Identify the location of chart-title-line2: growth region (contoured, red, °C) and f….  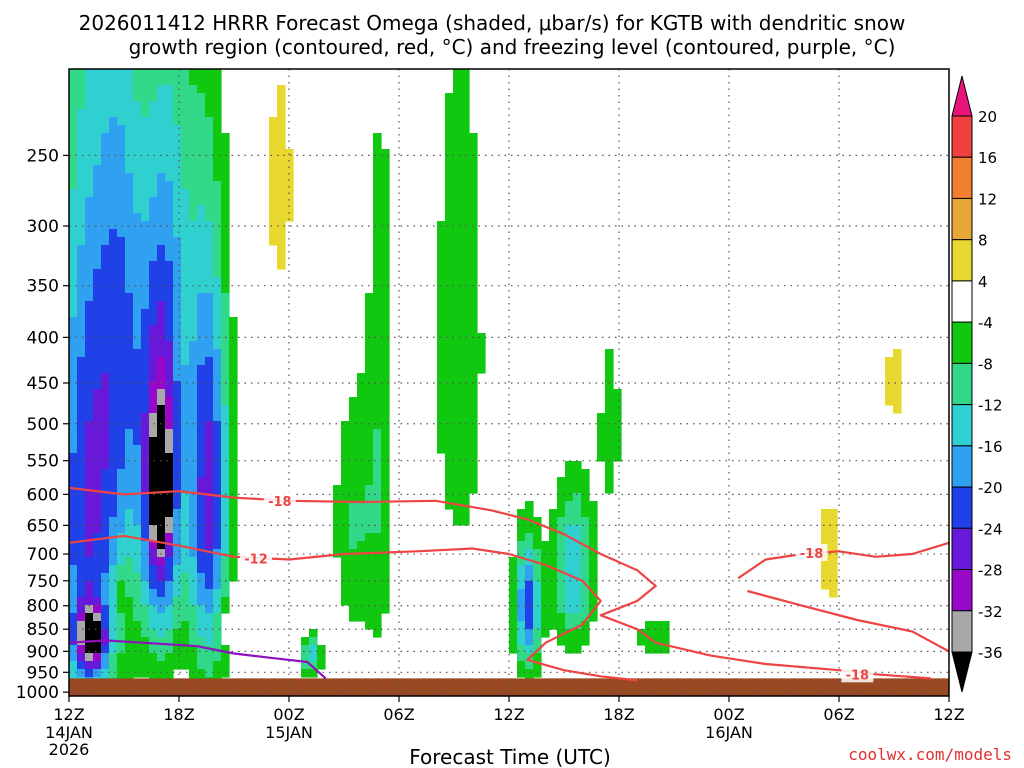
(512, 47).